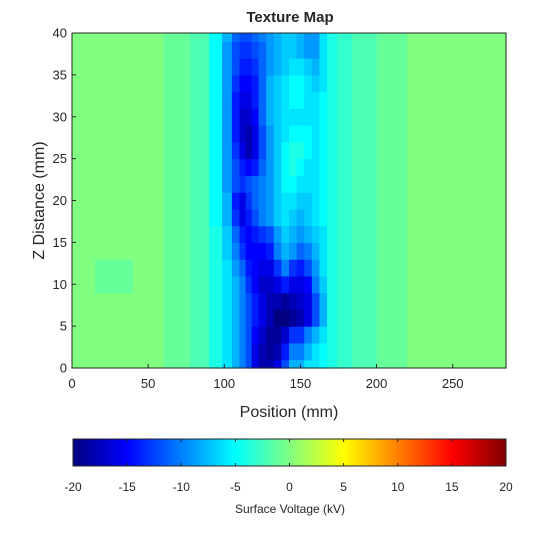 This screenshot has height=558, width=560. Describe the element at coordinates (148, 383) in the screenshot. I see `x-tick-label: 50` at that location.